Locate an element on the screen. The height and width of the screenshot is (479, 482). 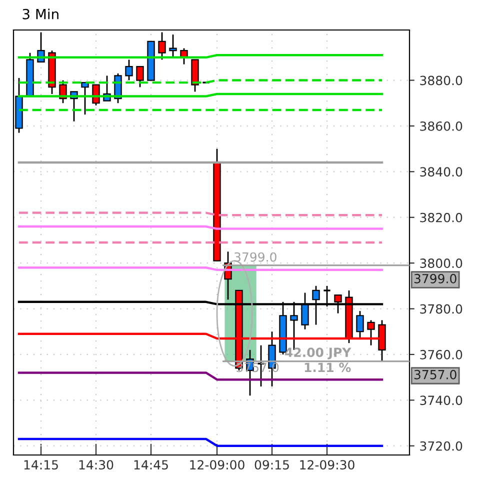
x-tick-label: 14:30 is located at coordinates (96, 465).